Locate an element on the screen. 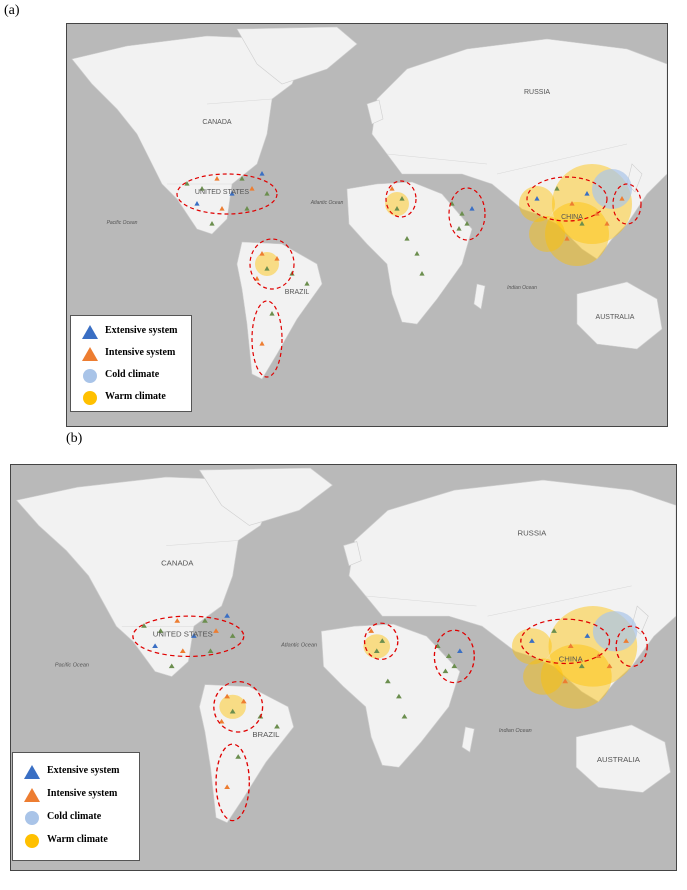 Image resolution: width=687 pixels, height=890 pixels. country-label-australia: AUSTRALIA is located at coordinates (618, 760).